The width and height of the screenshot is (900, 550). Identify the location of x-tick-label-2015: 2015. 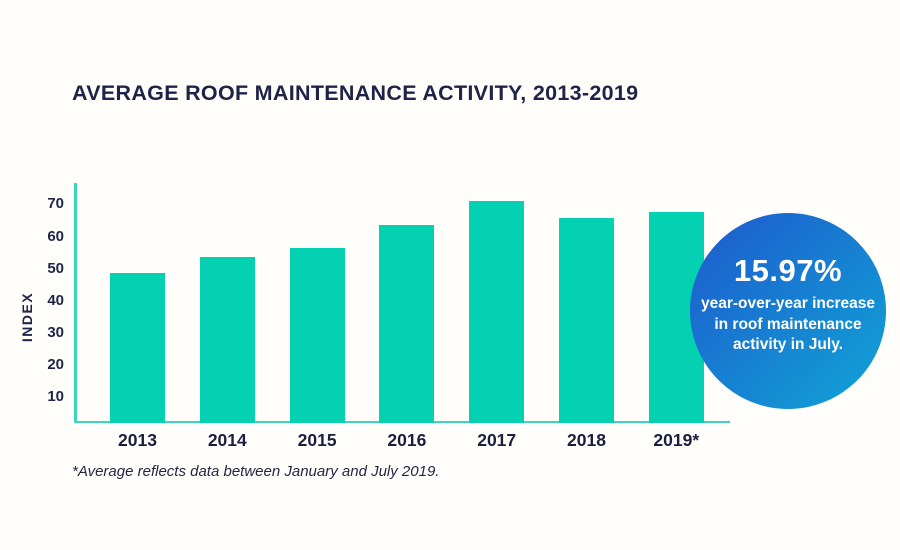
(317, 440).